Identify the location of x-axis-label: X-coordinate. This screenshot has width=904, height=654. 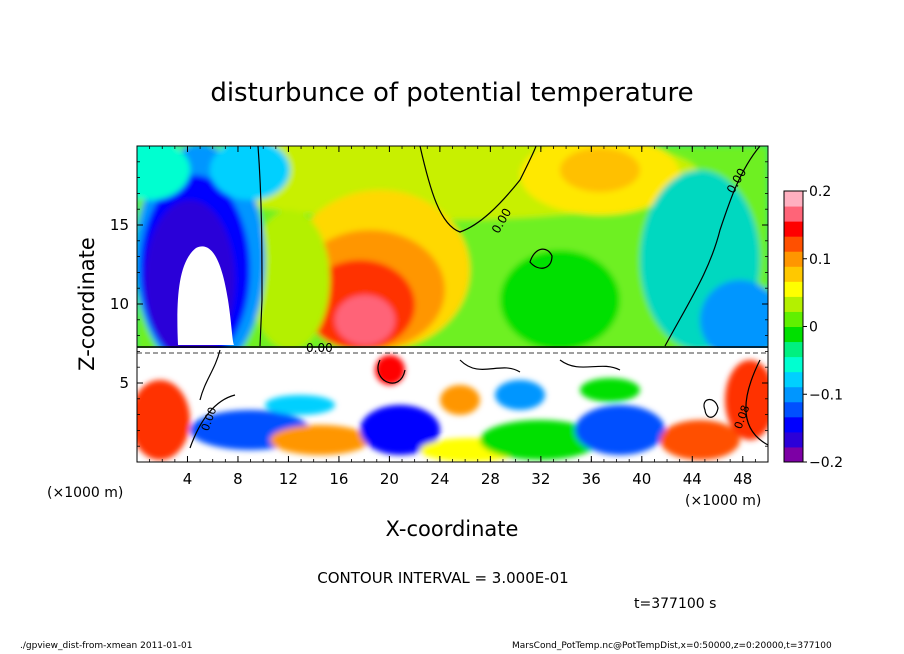
(452, 529).